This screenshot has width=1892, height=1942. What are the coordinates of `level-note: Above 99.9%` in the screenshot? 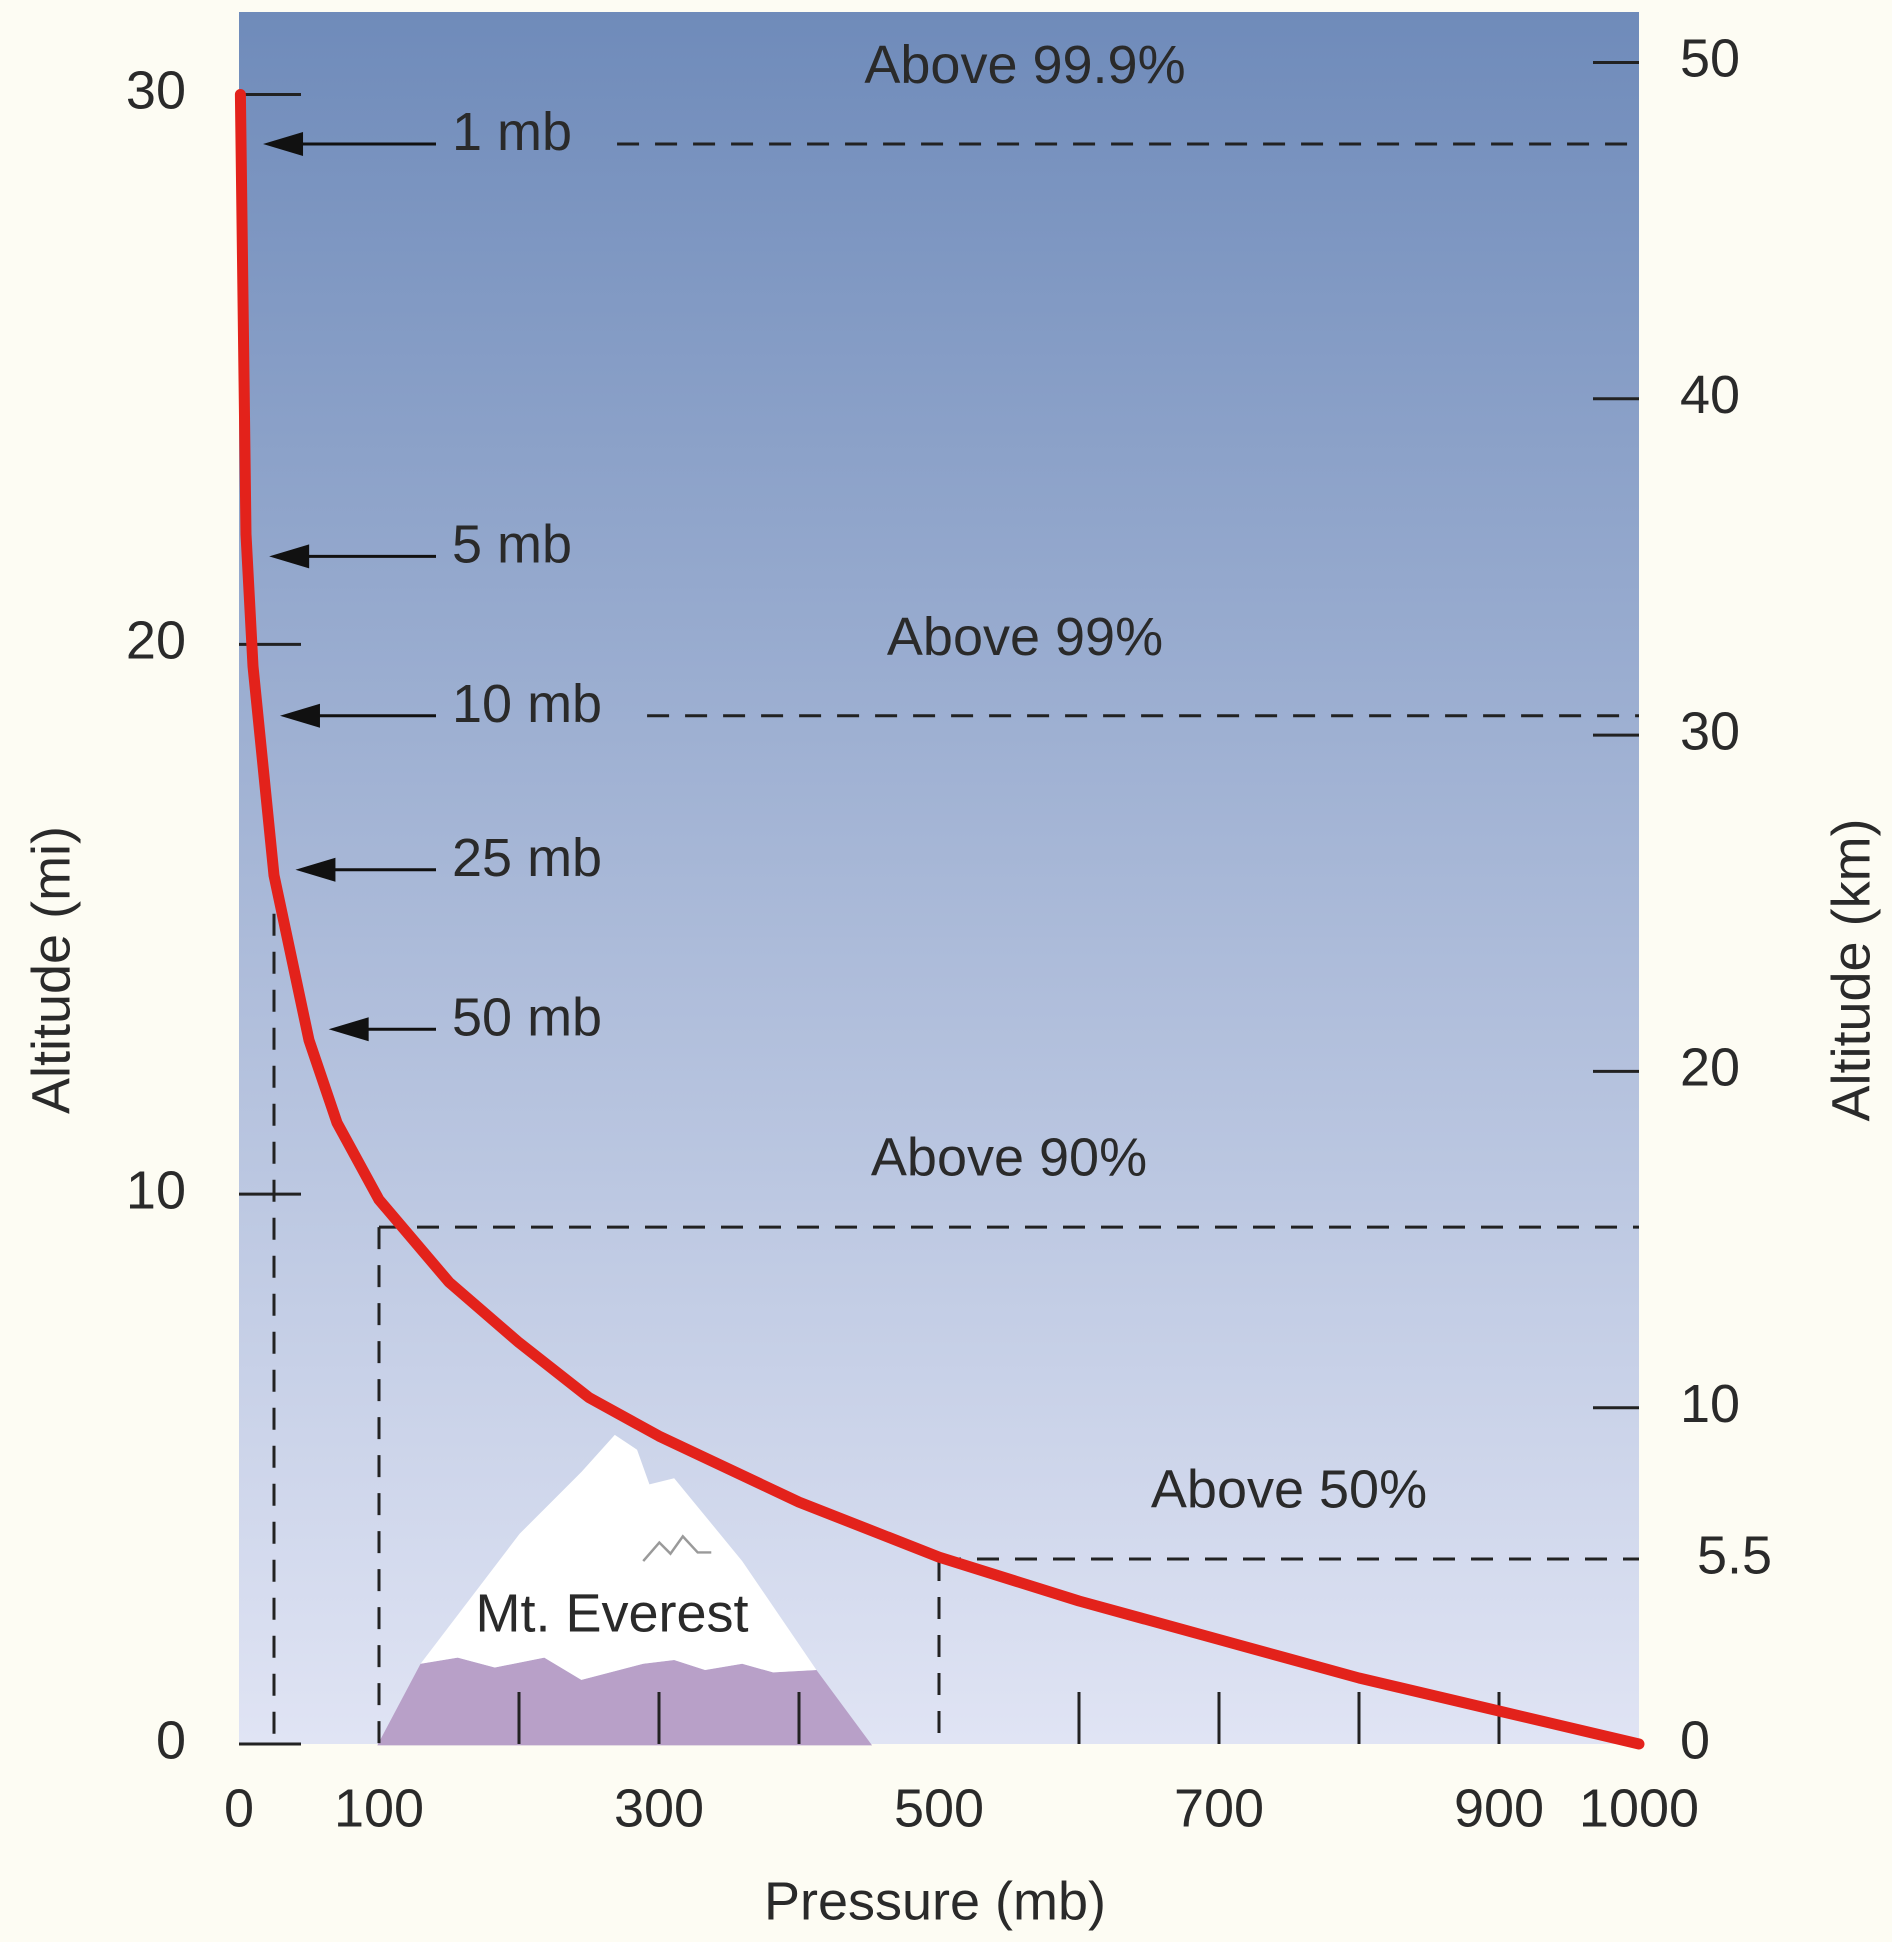 It's located at (1024, 65).